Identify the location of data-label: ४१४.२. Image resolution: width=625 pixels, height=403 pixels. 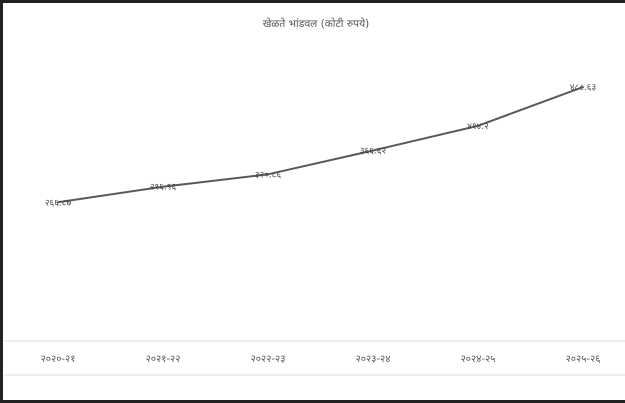
(478, 127).